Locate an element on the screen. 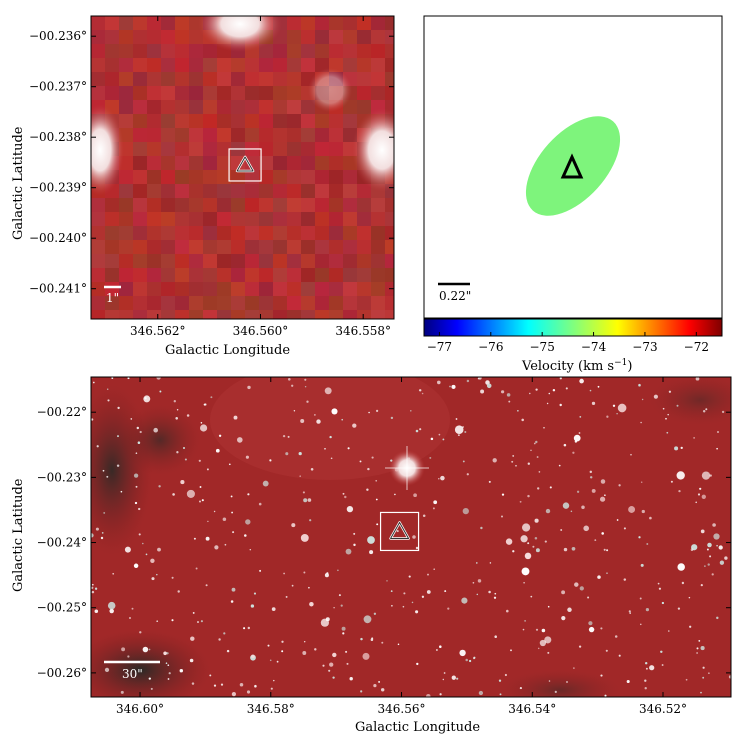 Image resolution: width=747 pixels, height=739 pixels. y-tick-label: −00.237° is located at coordinates (58, 87).